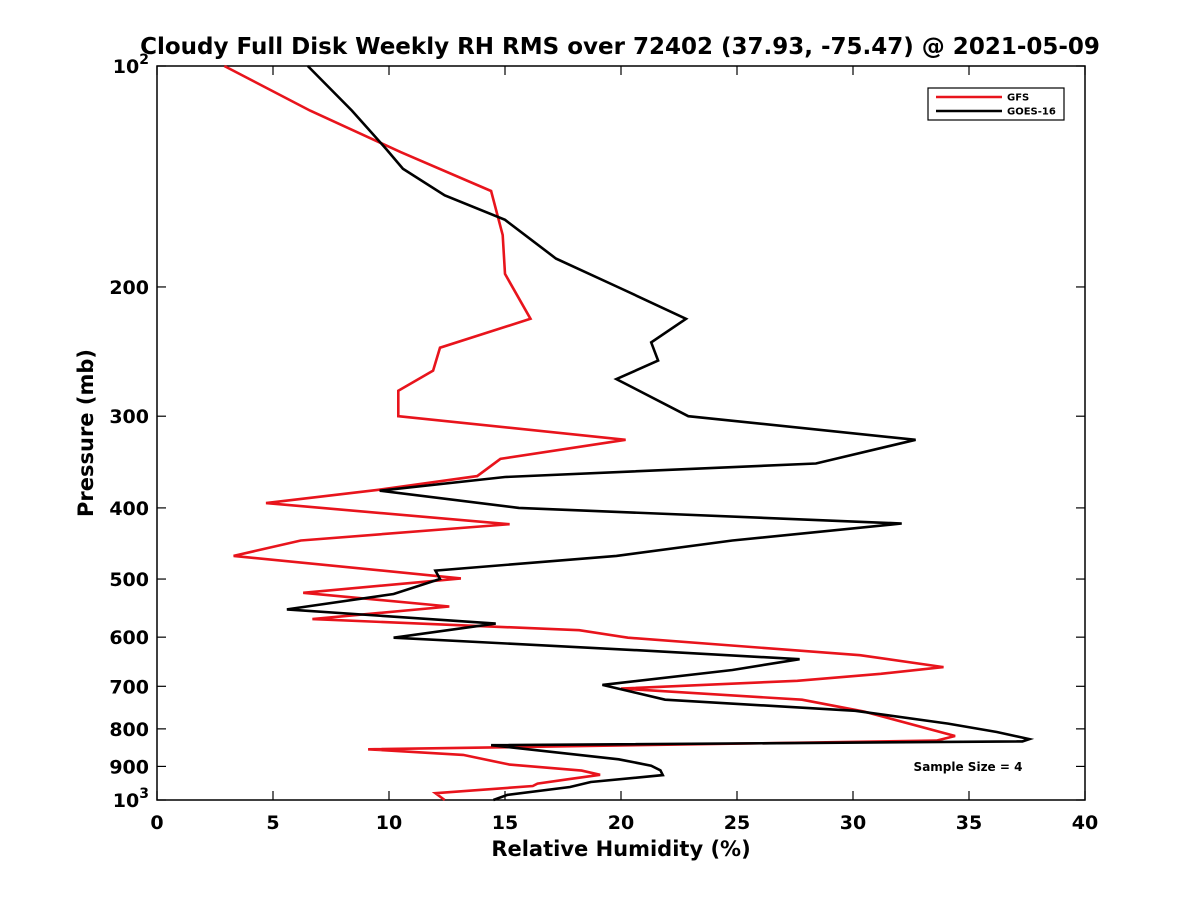 This screenshot has width=1200, height=905. Describe the element at coordinates (129, 730) in the screenshot. I see `y-tick-label-800: 800` at that location.